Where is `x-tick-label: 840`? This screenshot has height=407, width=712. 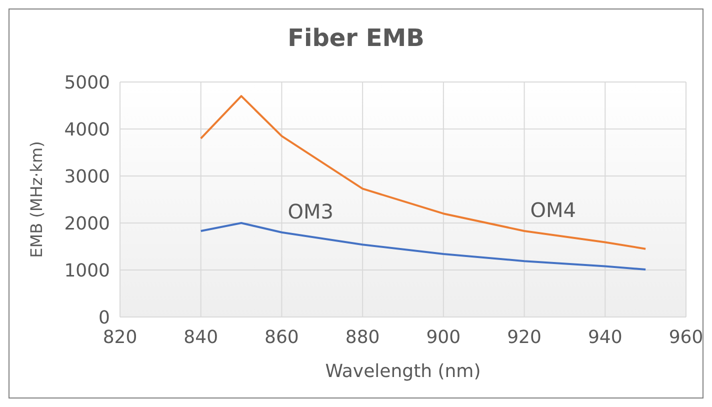 x-tick-label: 840 is located at coordinates (201, 337).